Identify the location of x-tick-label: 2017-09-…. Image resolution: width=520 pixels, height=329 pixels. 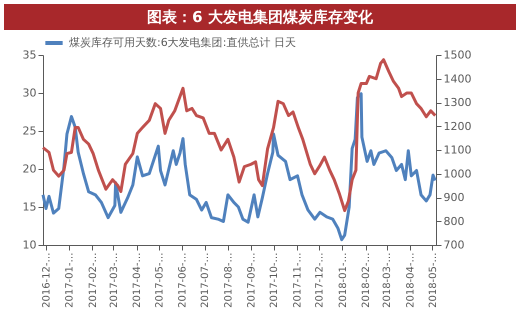
(252, 280).